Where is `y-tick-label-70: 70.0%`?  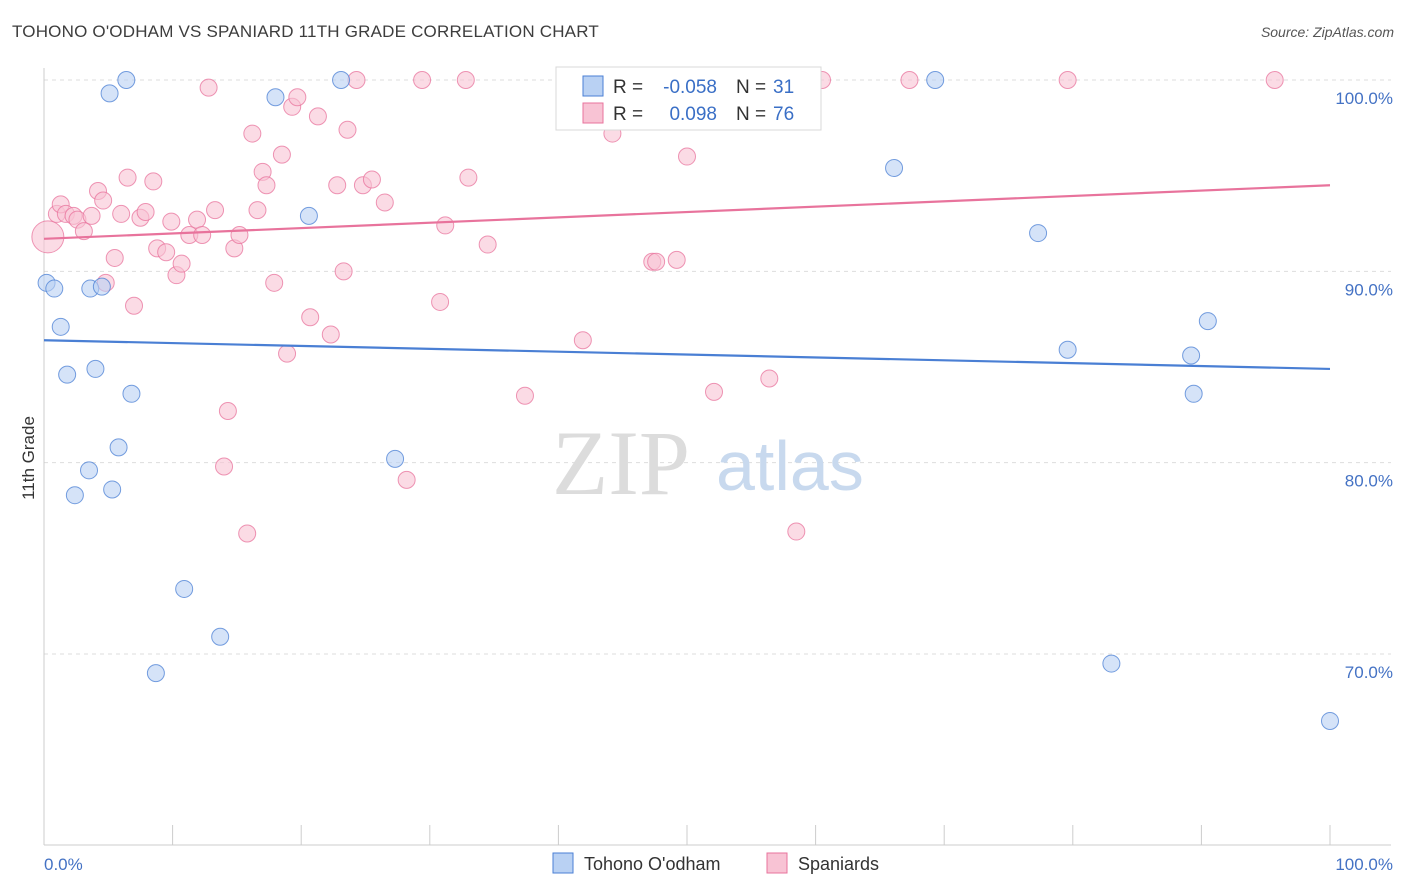 y-tick-label-70: 70.0% is located at coordinates (1369, 672).